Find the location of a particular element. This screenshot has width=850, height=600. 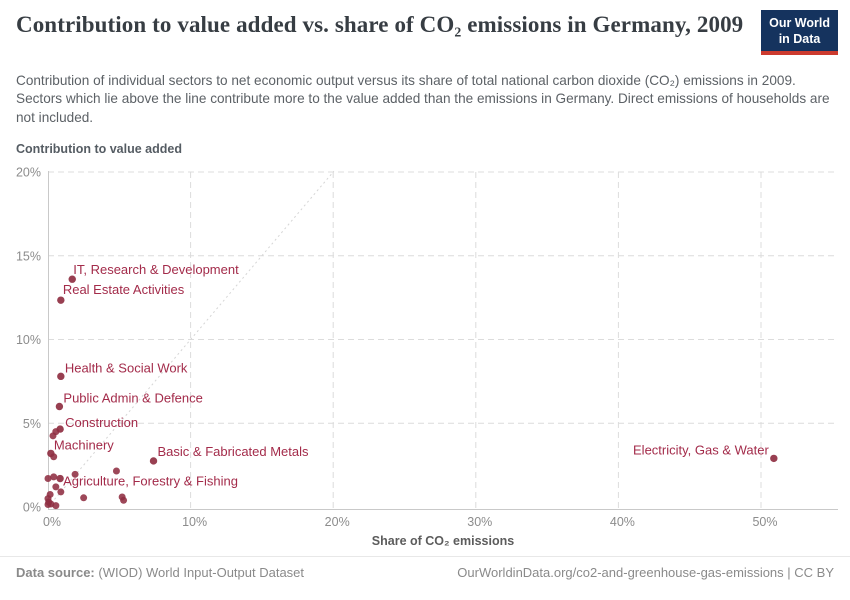

point-label: Agriculture, Forestry & Fishing is located at coordinates (150, 481).